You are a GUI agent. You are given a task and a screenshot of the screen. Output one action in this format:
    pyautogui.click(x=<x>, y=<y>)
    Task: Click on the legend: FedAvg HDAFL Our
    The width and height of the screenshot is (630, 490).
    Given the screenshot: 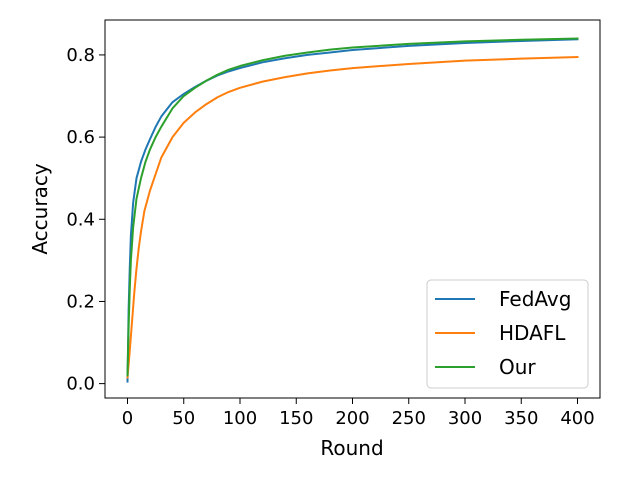 What is the action you would take?
    pyautogui.click(x=507, y=334)
    